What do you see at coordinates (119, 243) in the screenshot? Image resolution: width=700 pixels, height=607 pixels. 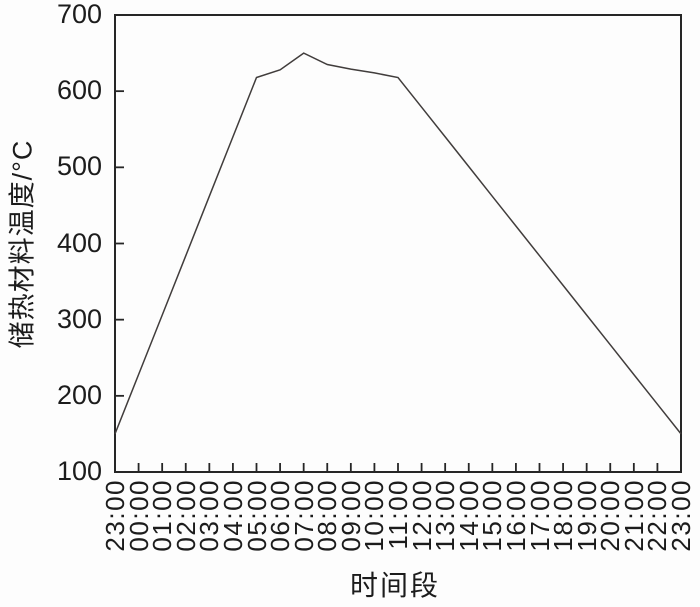 I see `y-axis-ticks` at bounding box center [119, 243].